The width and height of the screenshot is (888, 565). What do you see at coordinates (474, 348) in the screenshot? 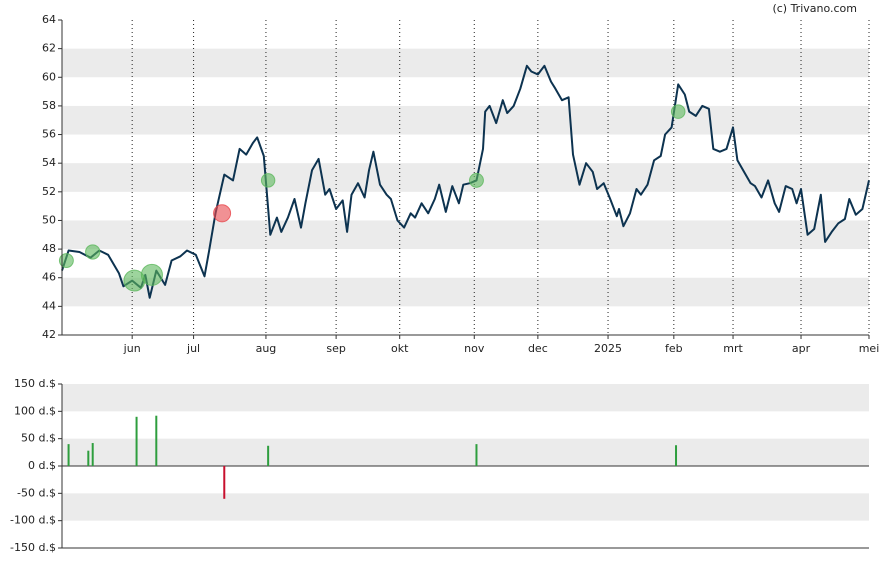
I see `x-tick-label: nov` at bounding box center [474, 348].